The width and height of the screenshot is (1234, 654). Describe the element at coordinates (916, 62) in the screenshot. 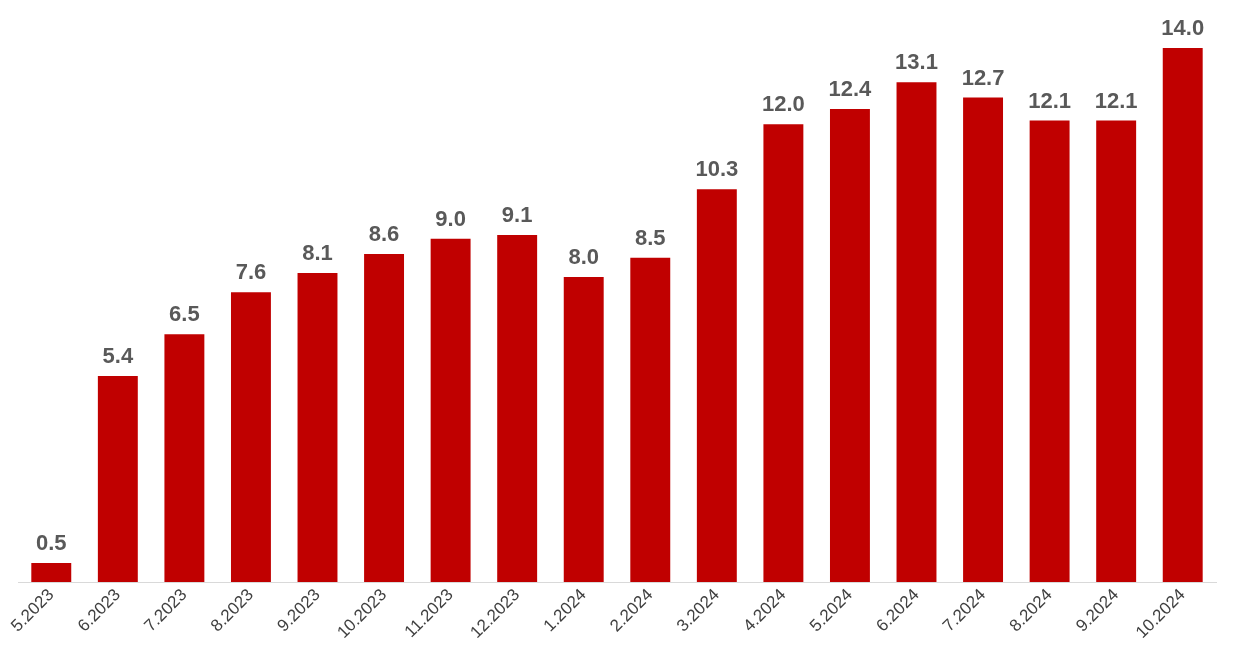

I see `data-label: 13.1` at that location.